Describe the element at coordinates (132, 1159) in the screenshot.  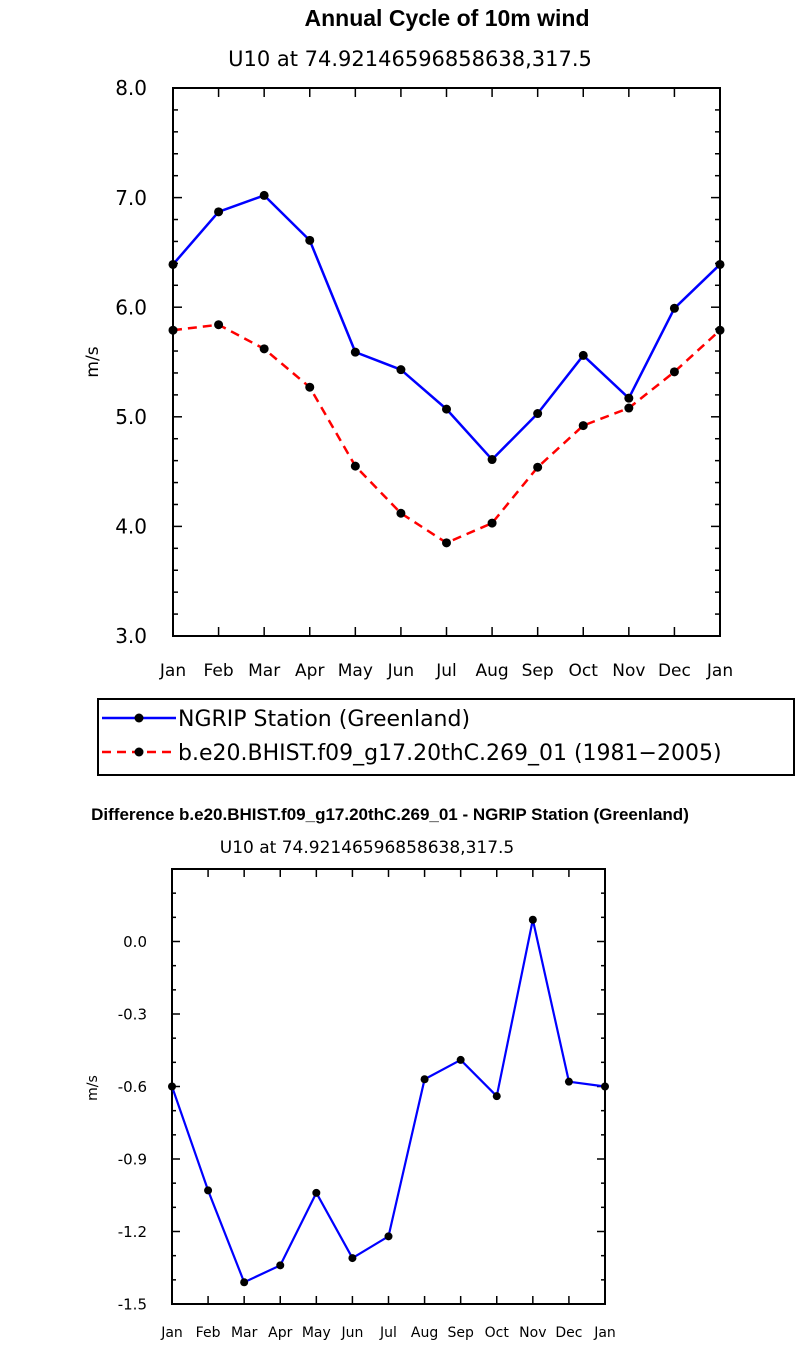
I see `y-tick-label: -0.9` at that location.